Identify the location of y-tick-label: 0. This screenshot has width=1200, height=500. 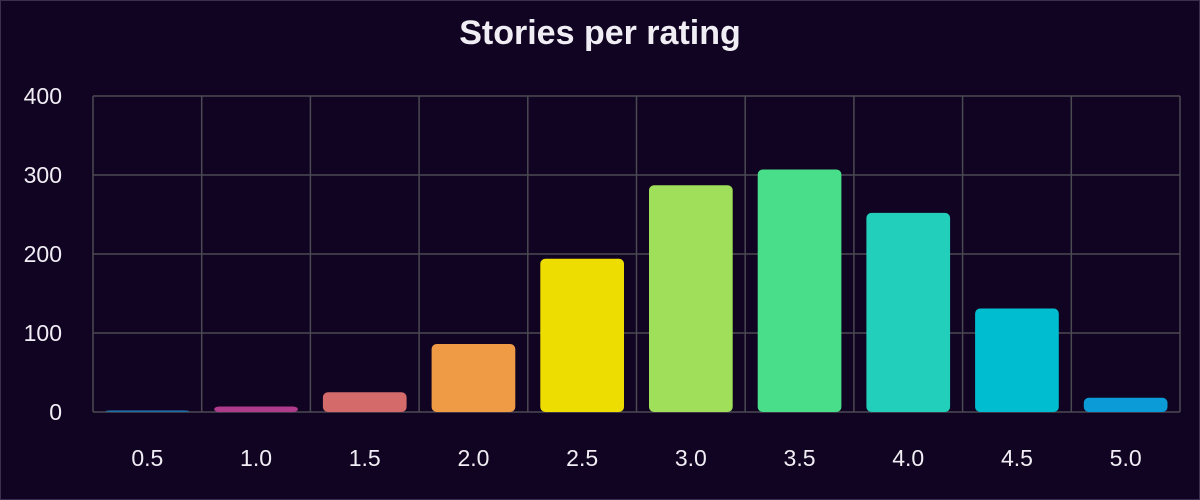
(55, 412).